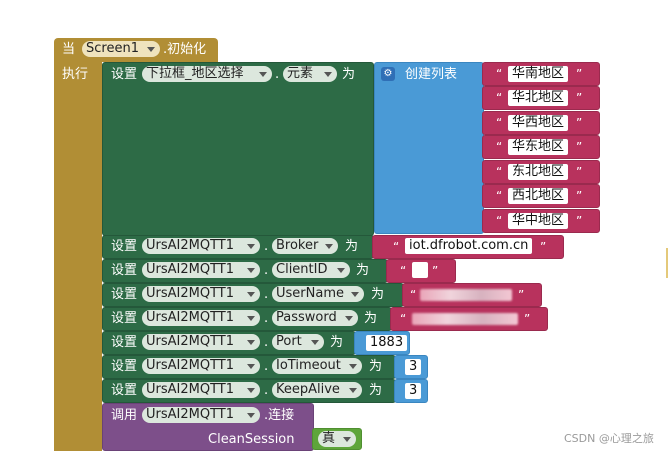  Describe the element at coordinates (465, 319) in the screenshot. I see `password-value-redacted` at that location.